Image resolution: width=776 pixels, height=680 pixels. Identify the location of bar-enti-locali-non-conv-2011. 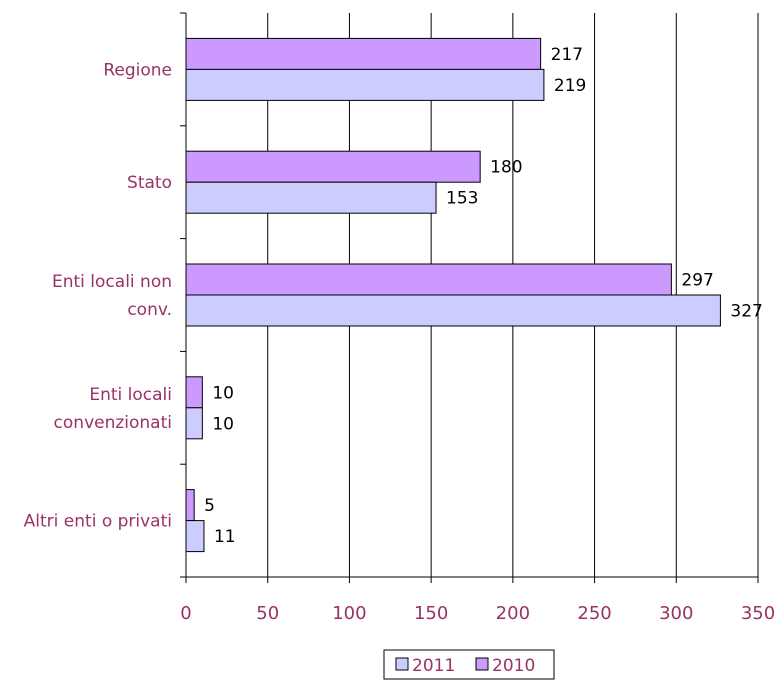
(453, 310).